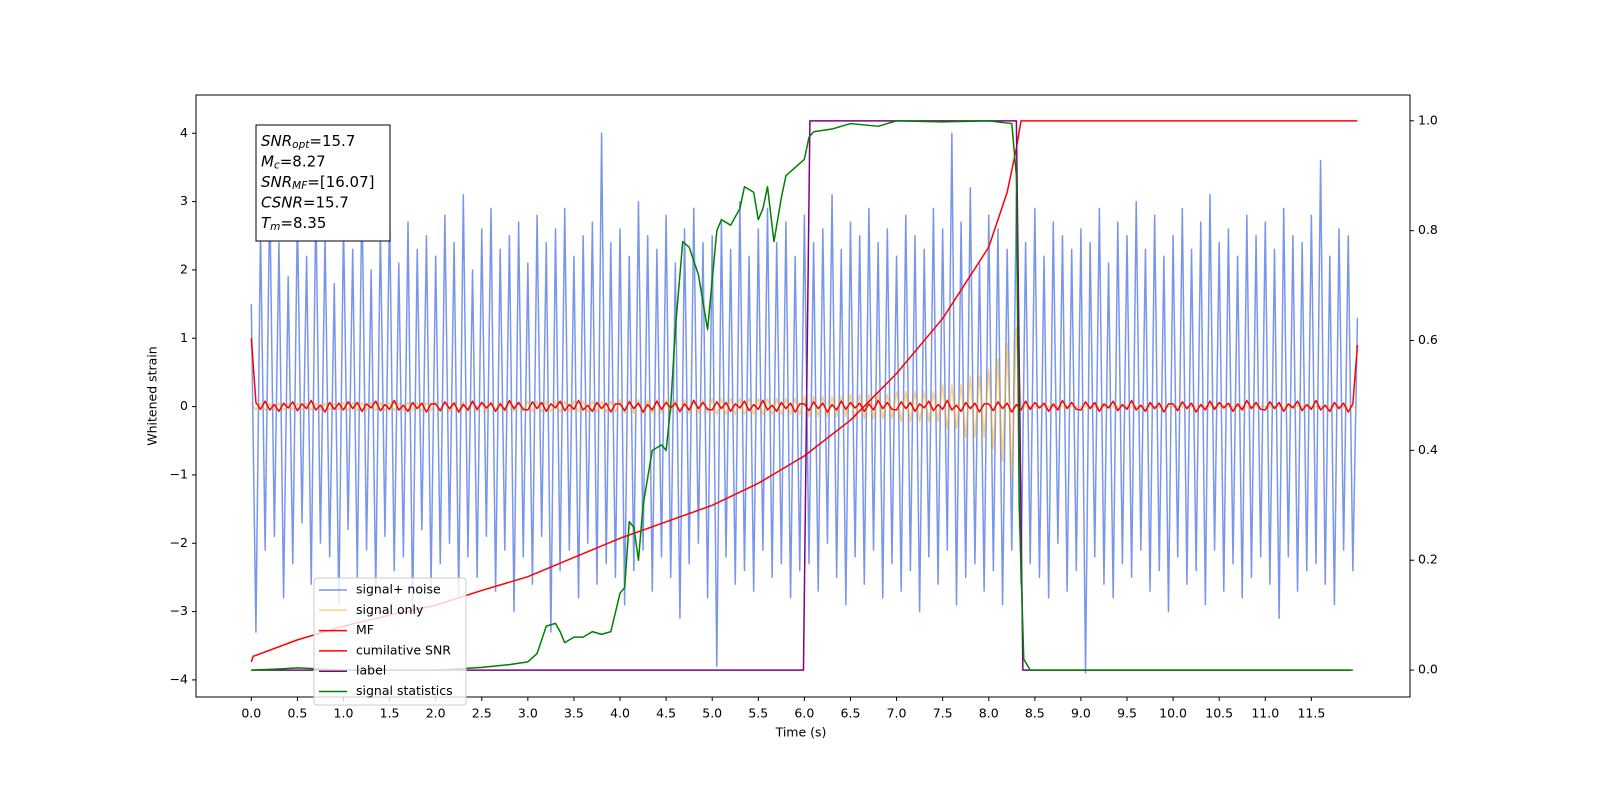 The height and width of the screenshot is (800, 1600). I want to click on y-tick-label: 2, so click(184, 268).